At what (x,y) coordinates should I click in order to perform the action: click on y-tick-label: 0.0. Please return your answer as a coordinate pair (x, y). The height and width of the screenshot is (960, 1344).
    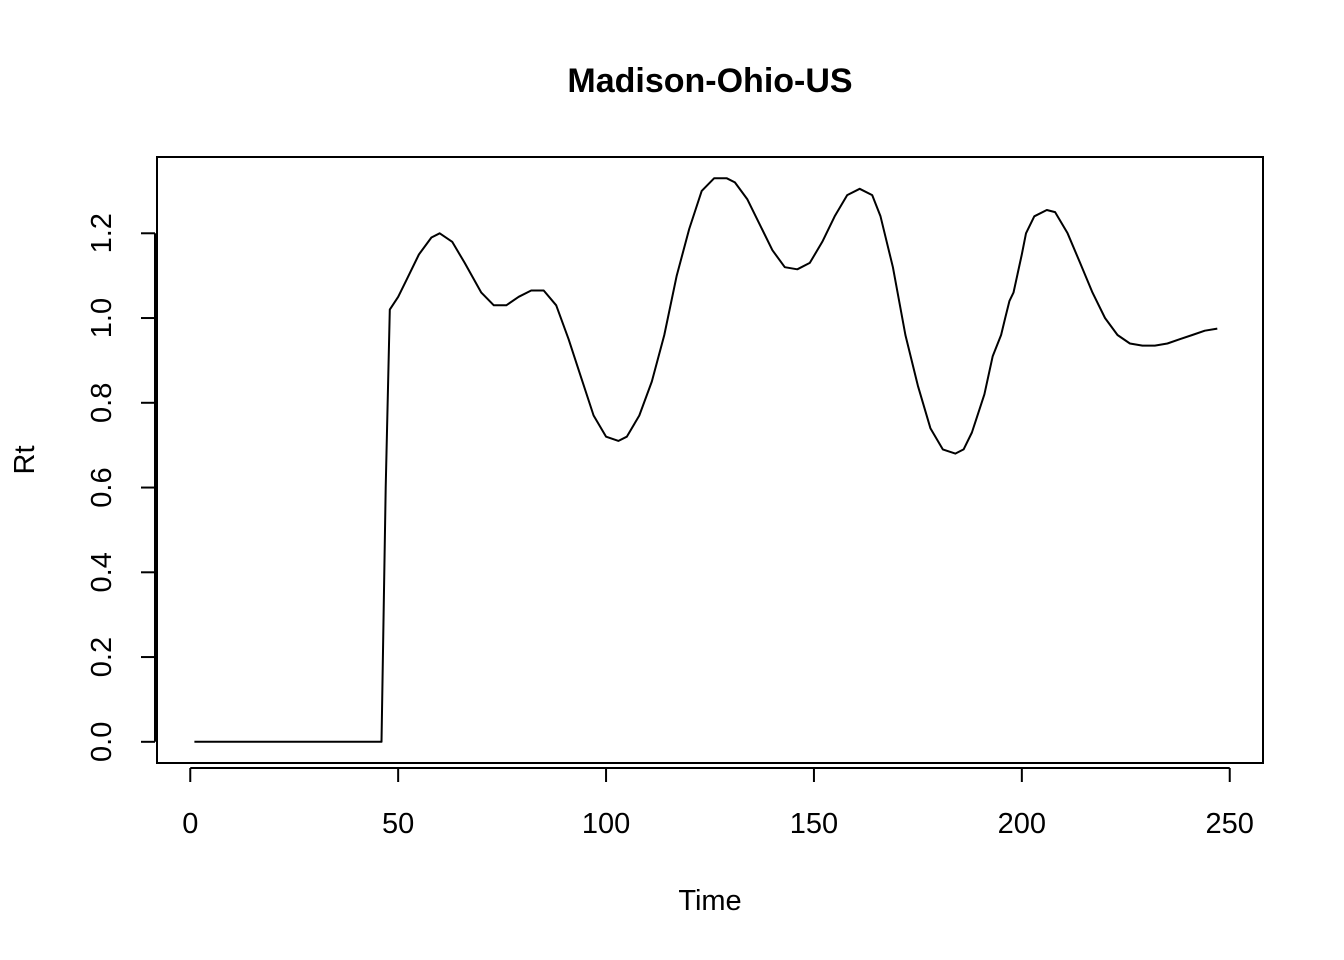
    Looking at the image, I should click on (102, 742).